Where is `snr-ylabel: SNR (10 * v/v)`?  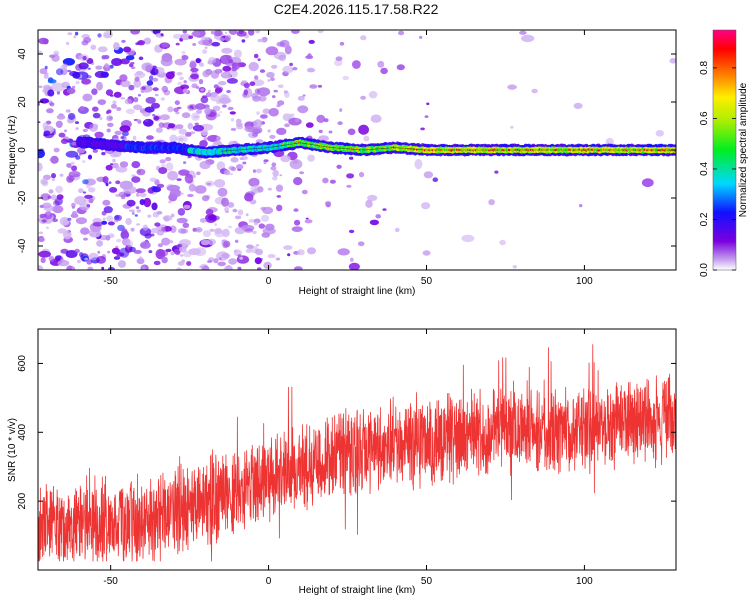 snr-ylabel: SNR (10 * v/v) is located at coordinates (12, 450).